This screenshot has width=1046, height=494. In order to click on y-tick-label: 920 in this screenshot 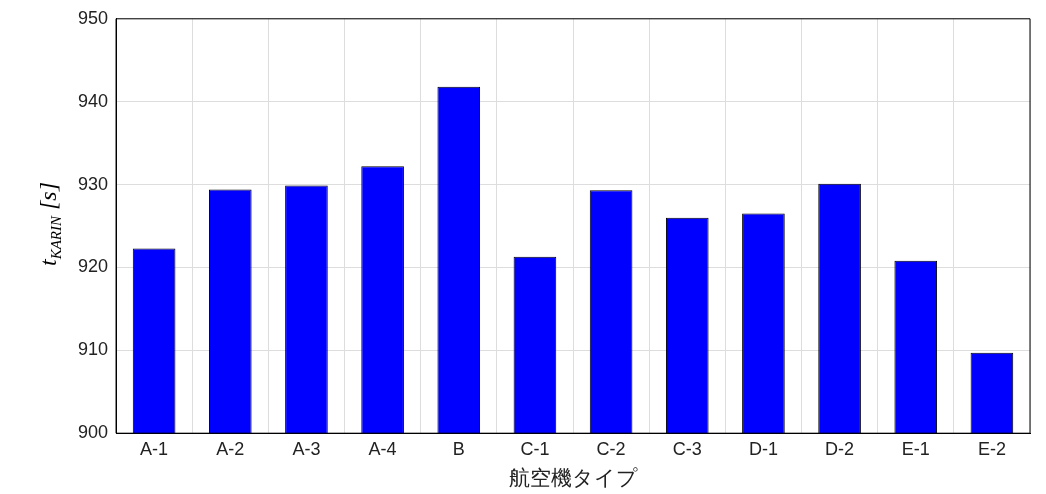, I will do `click(93, 266)`.